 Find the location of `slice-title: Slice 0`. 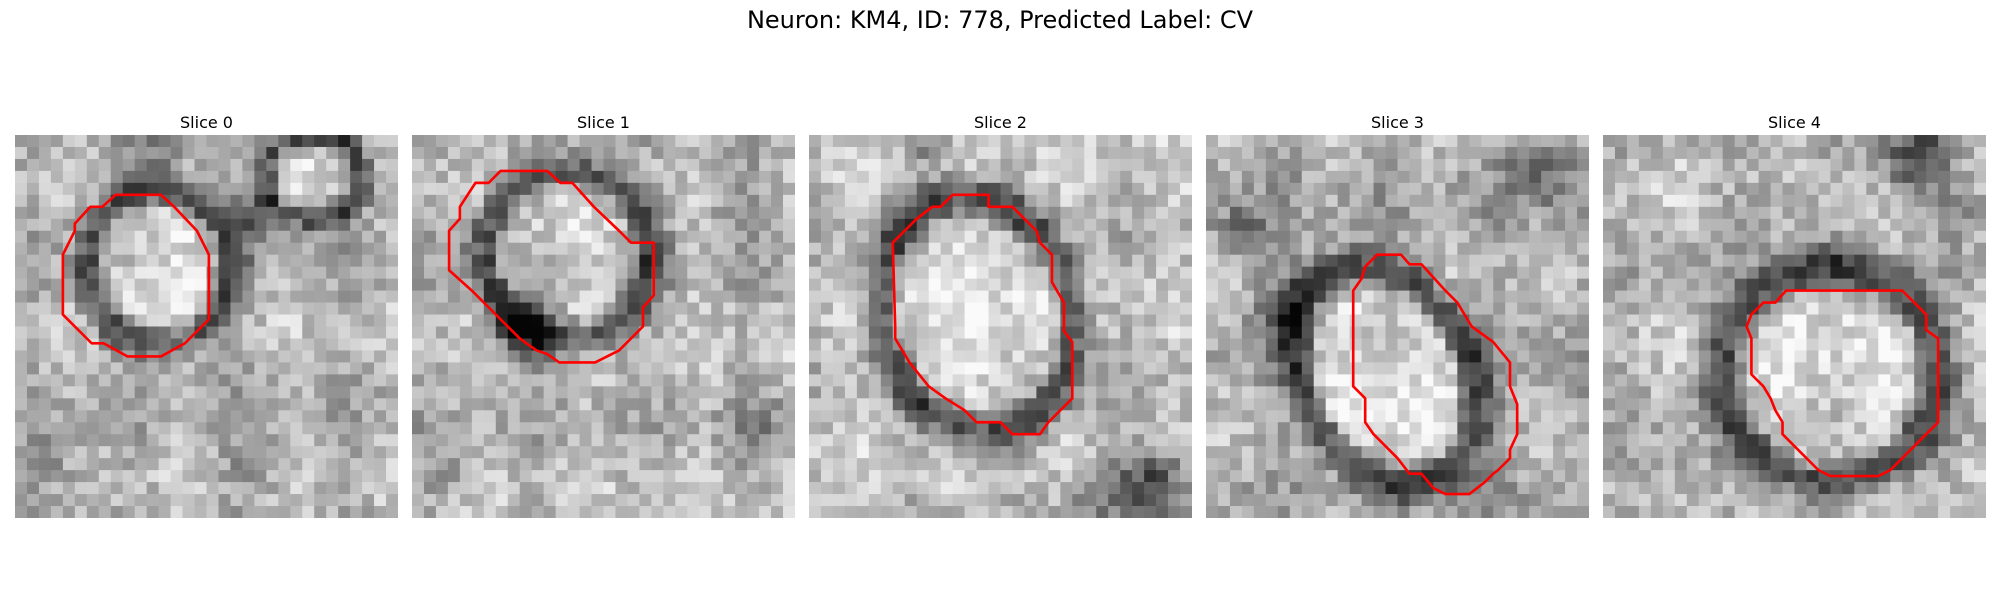

slice-title: Slice 0 is located at coordinates (206, 122).